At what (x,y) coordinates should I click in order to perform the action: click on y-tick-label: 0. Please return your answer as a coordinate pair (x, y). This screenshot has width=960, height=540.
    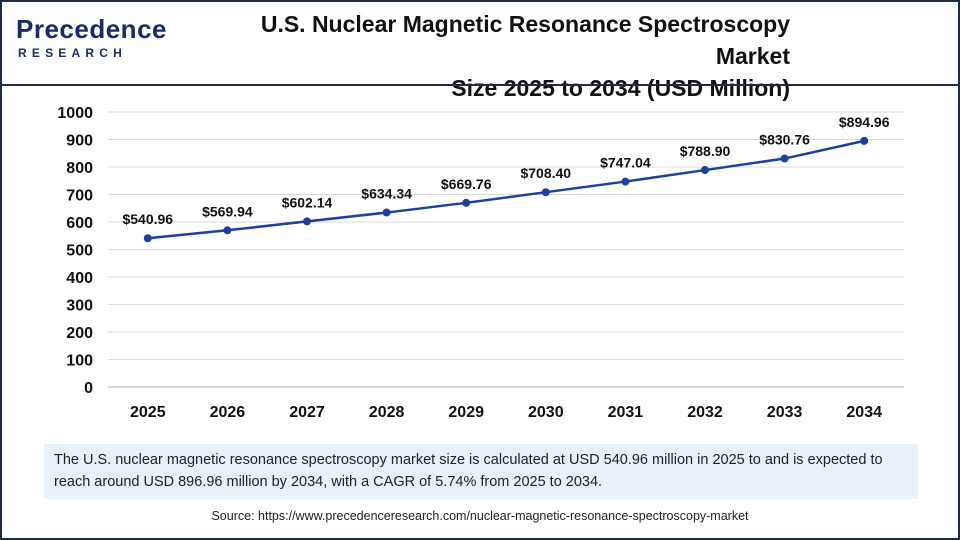
    Looking at the image, I should click on (88, 388).